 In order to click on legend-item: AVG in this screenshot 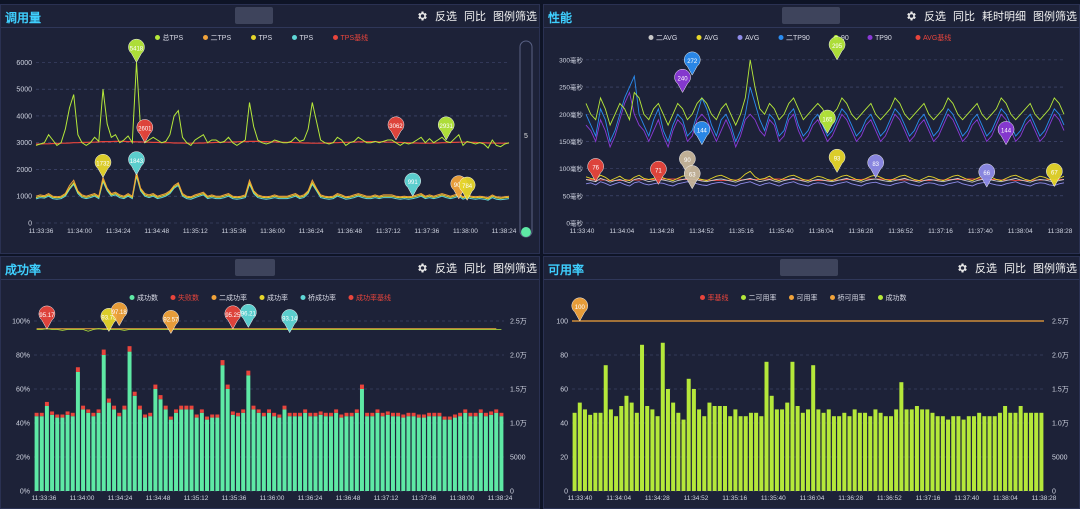, I will do `click(748, 38)`.